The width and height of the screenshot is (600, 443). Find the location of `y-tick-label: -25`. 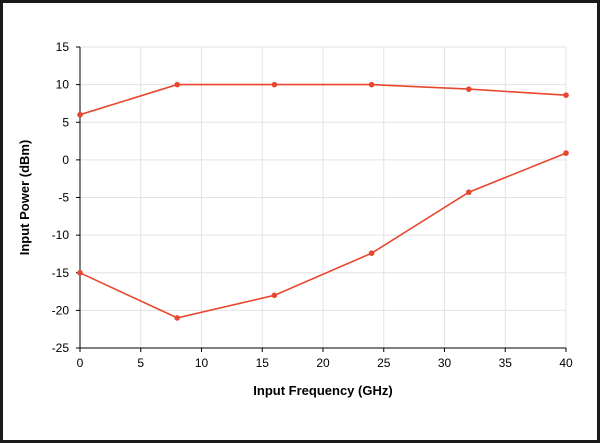

y-tick-label: -25 is located at coordinates (61, 348).